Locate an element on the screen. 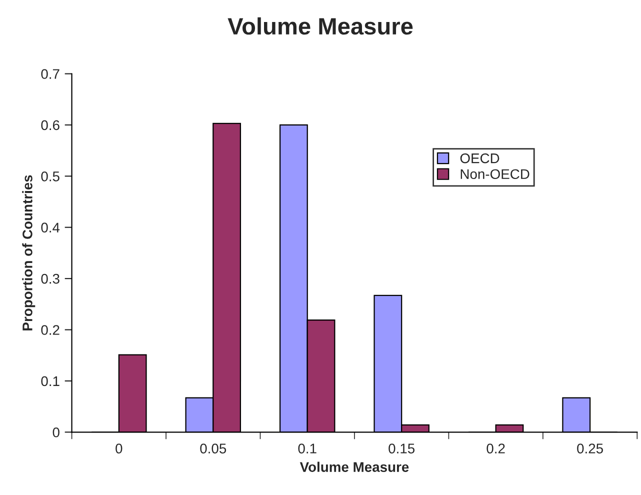 Image resolution: width=641 pixels, height=495 pixels. y-tick-label: 0.1 is located at coordinates (50, 381).